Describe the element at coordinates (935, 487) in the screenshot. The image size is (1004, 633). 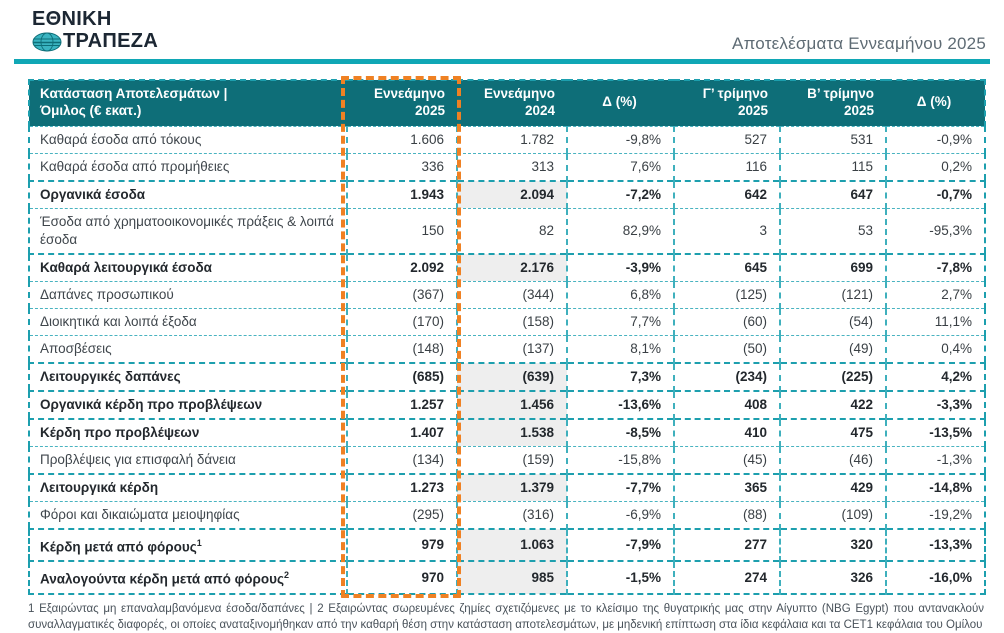
I see `cell-value: -14,8%` at that location.